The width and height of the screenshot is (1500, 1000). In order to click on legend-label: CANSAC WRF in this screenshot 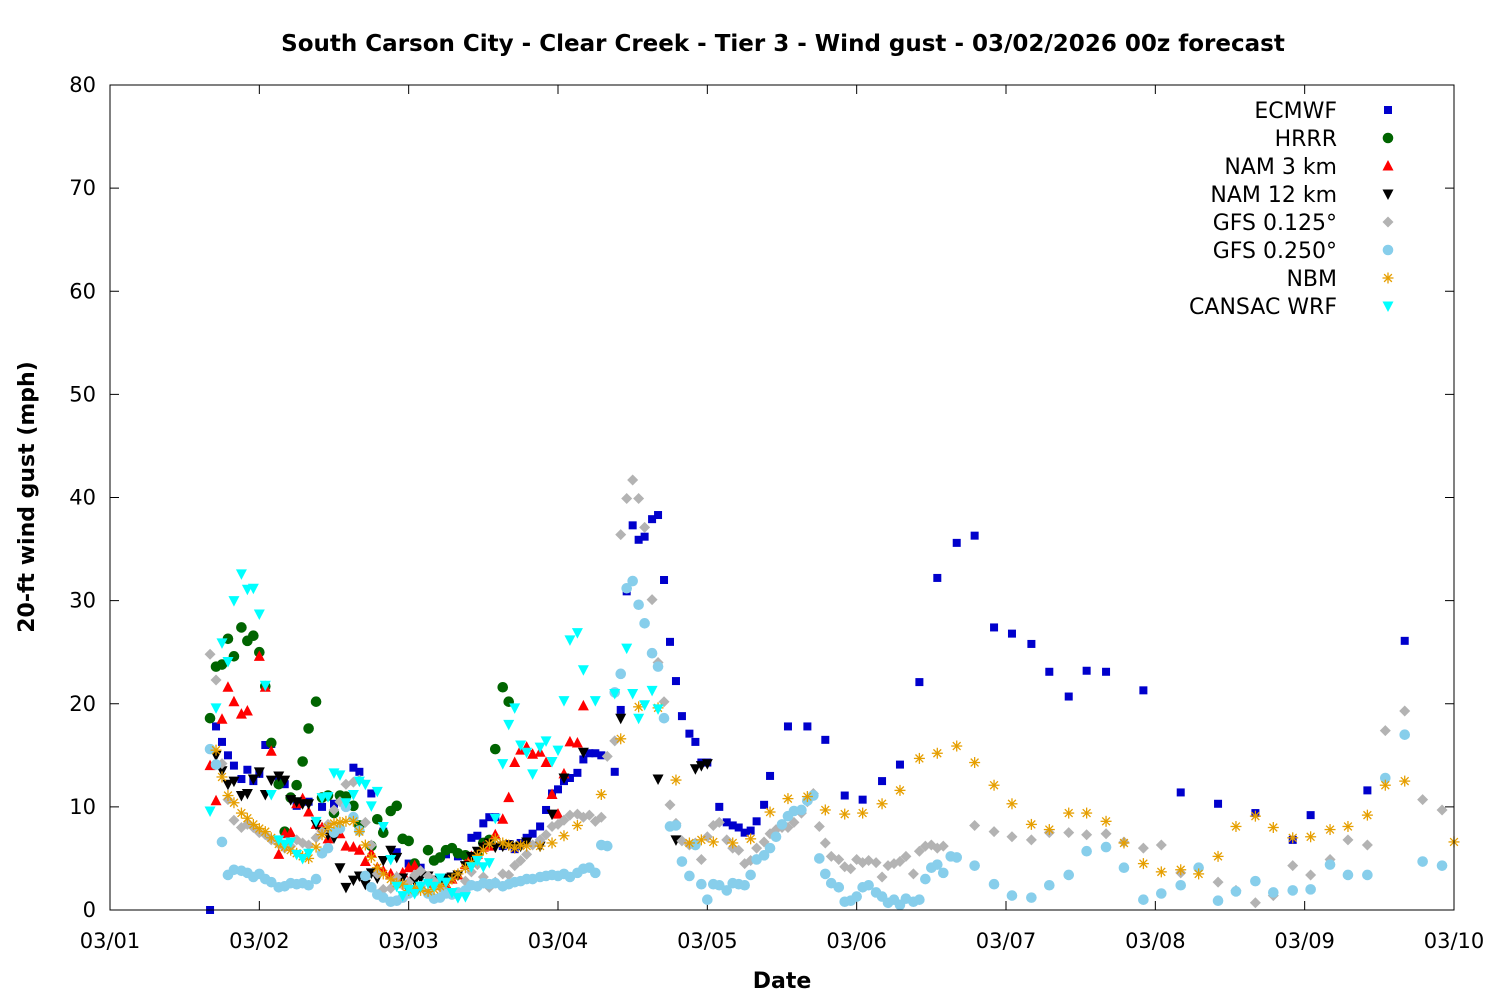, I will do `click(1263, 307)`.